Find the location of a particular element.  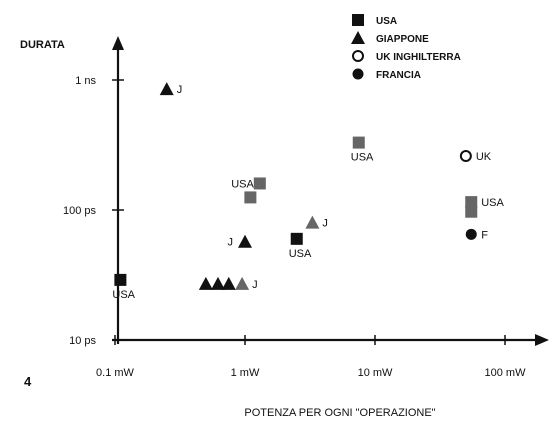

data-point-label: UK is located at coordinates (484, 157).